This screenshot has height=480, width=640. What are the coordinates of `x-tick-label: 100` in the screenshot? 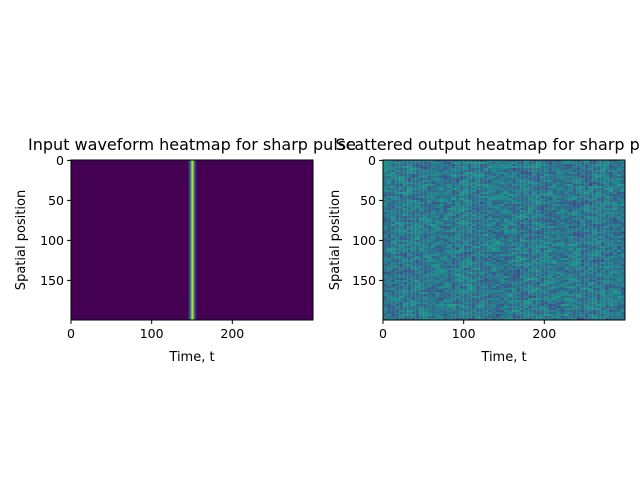 It's located at (152, 333).